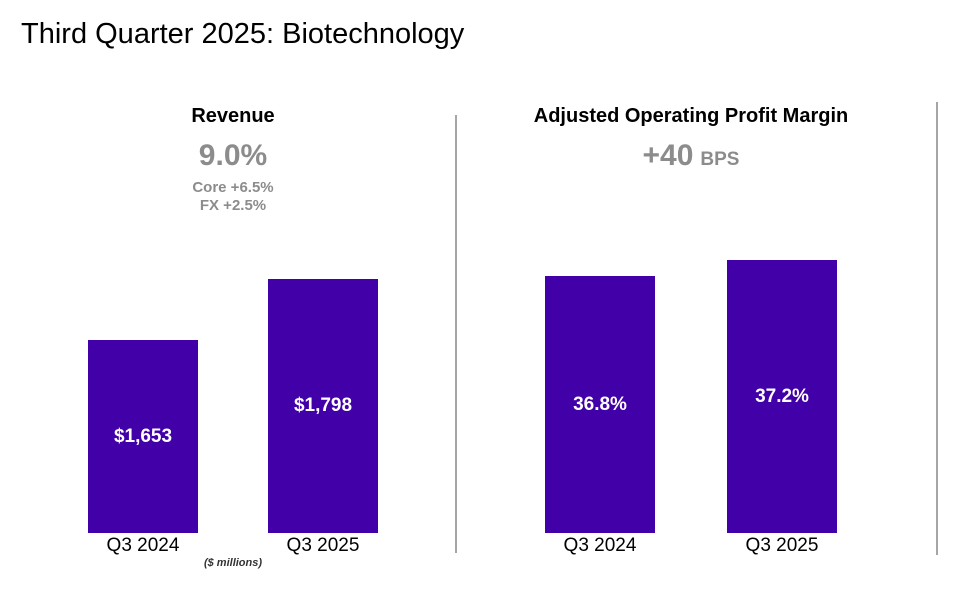 The width and height of the screenshot is (967, 598). What do you see at coordinates (668, 155) in the screenshot?
I see `margin-change-value: +40` at bounding box center [668, 155].